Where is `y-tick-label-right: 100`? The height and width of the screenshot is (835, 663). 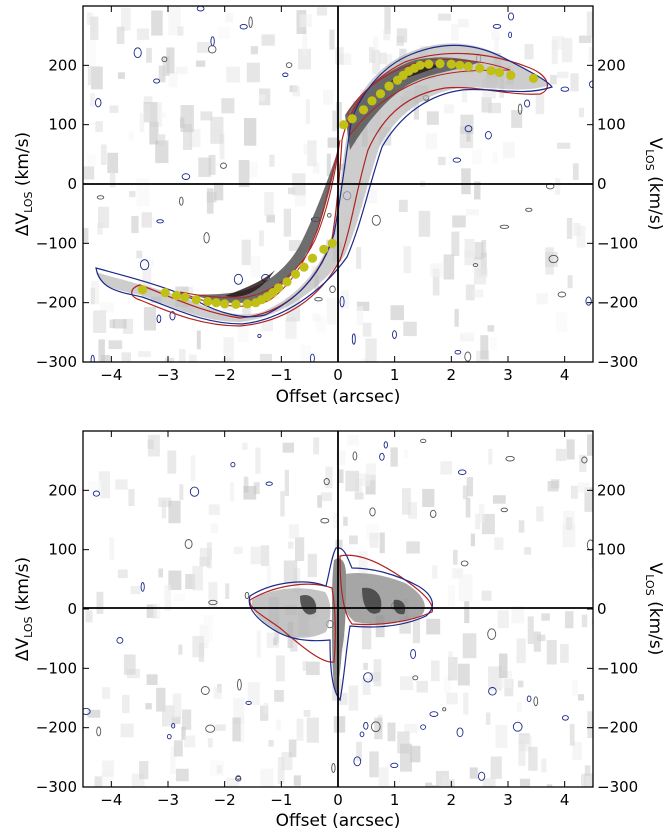 y-tick-label-right: 100 is located at coordinates (611, 550).